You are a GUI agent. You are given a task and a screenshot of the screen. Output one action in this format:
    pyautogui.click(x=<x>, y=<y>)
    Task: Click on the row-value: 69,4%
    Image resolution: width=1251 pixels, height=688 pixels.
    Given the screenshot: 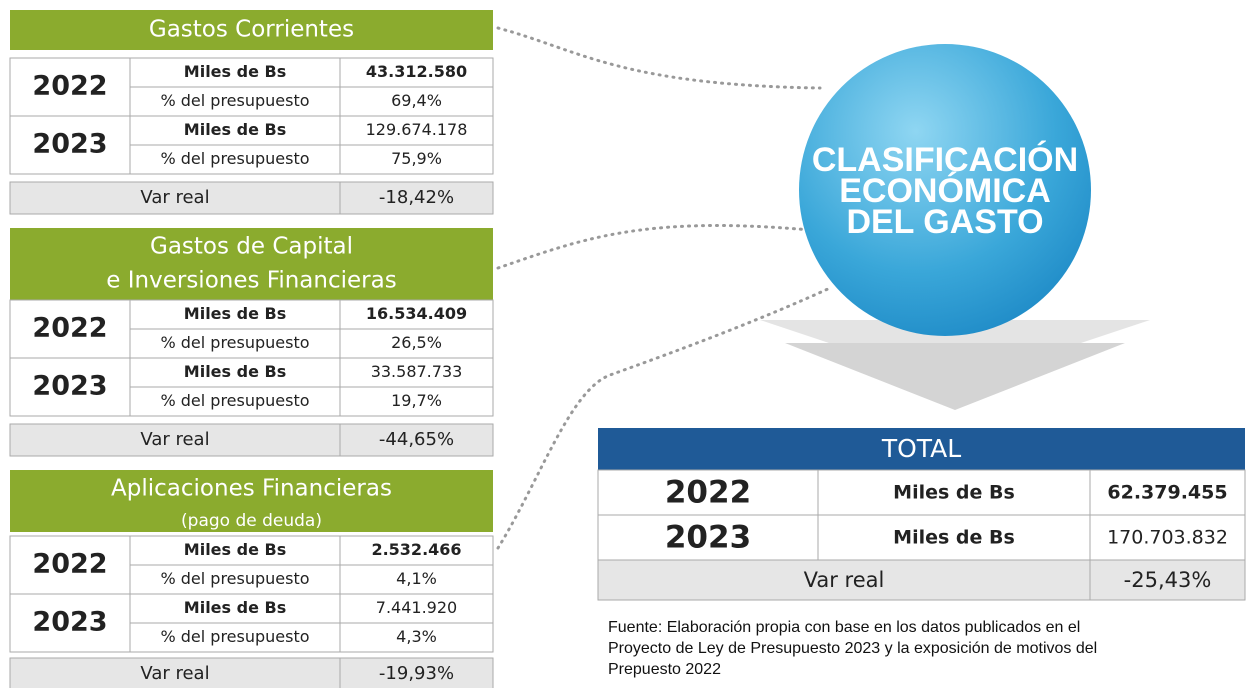 What is the action you would take?
    pyautogui.click(x=416, y=100)
    